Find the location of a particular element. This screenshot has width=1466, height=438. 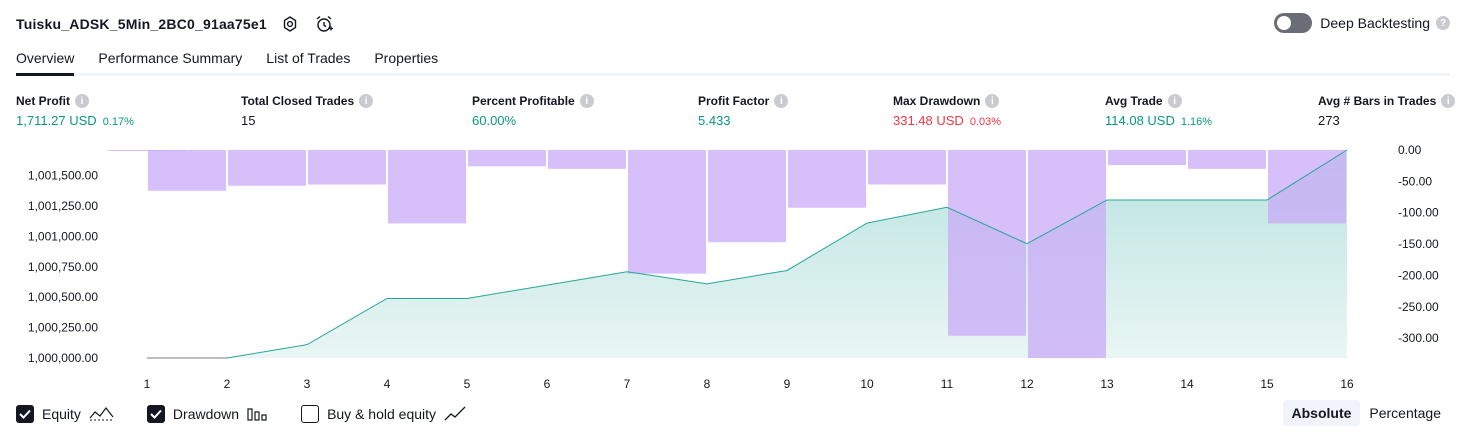

x-axis-tick-label: 3 is located at coordinates (307, 384).